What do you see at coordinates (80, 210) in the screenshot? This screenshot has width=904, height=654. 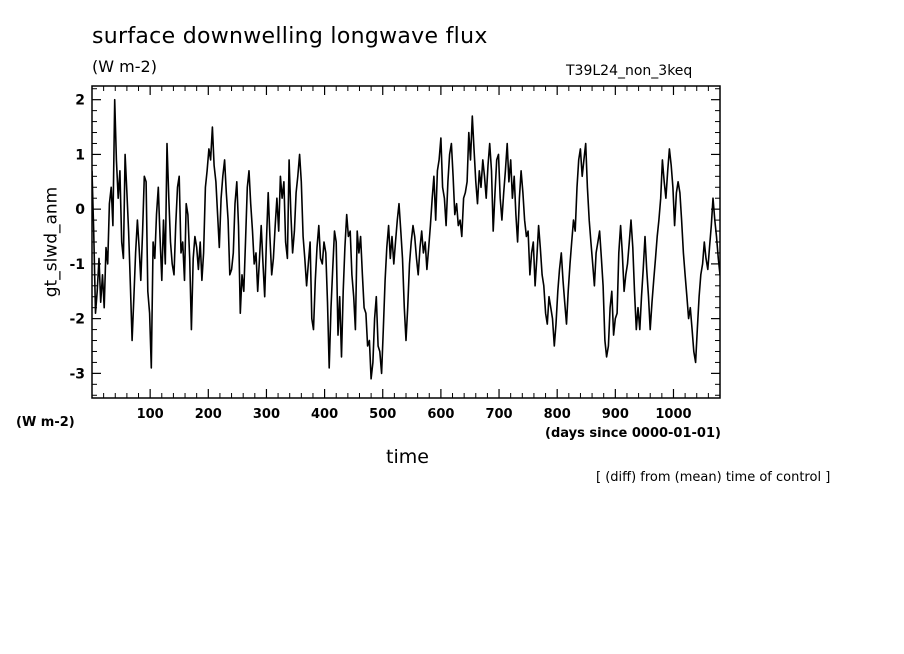 I see `y-tick-label: 0` at bounding box center [80, 210].